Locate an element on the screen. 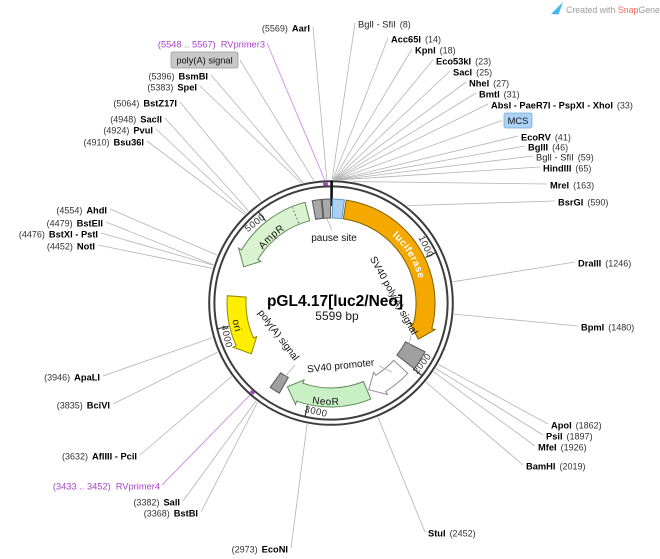  label-line-BstZ17I is located at coordinates (220, 151).